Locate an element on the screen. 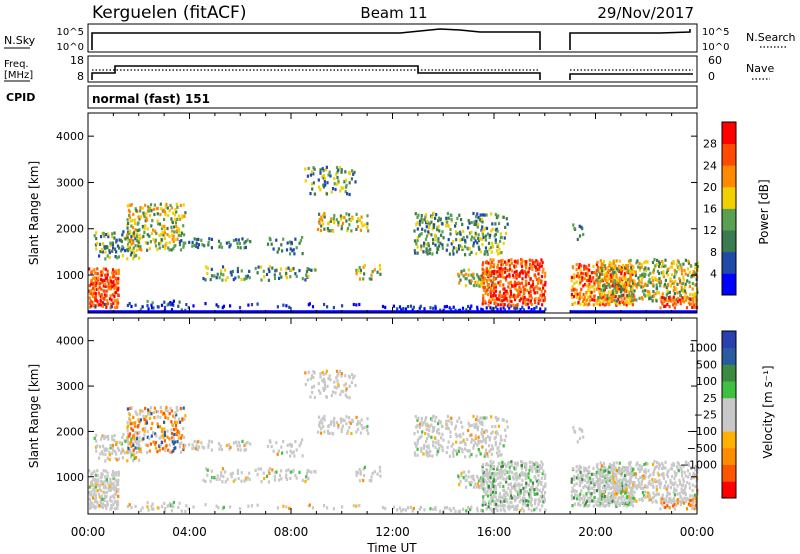 The height and width of the screenshot is (554, 800). cpid-label: CPID is located at coordinates (20, 97).